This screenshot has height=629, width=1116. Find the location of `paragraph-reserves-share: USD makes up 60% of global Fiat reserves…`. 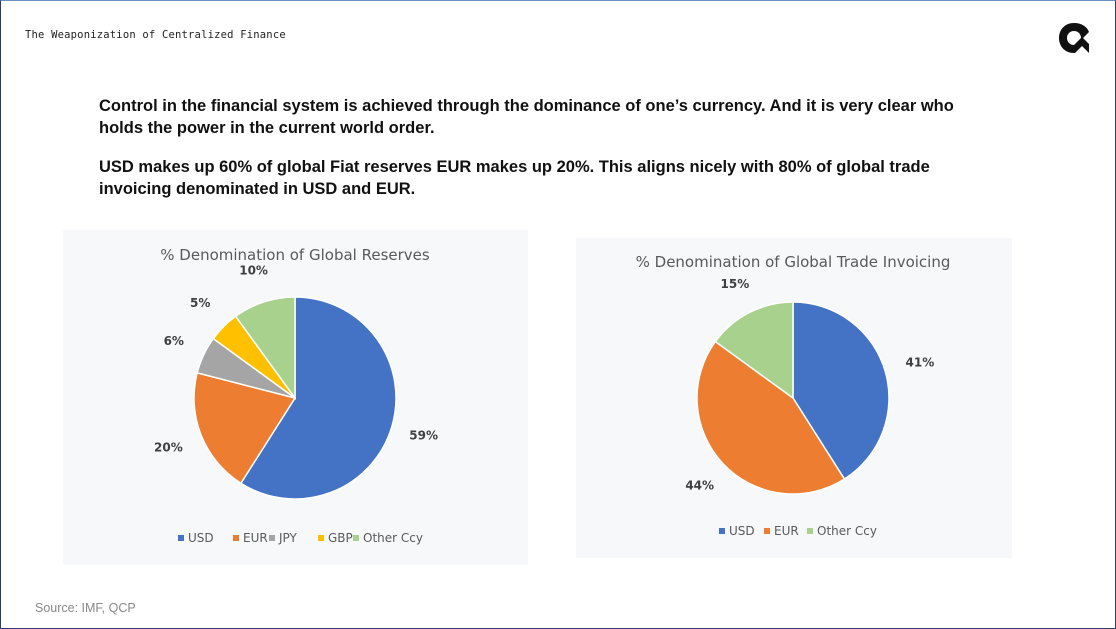

paragraph-reserves-share: USD makes up 60% of global Fiat reserves… is located at coordinates (514, 178).